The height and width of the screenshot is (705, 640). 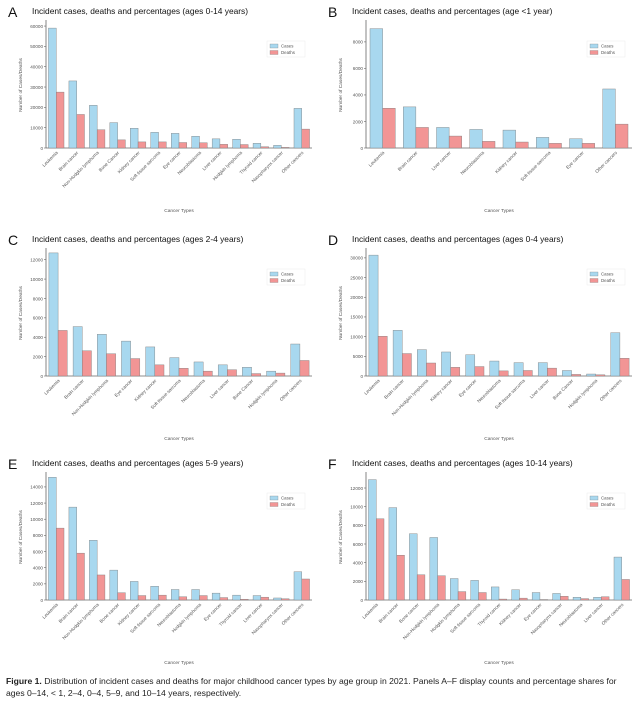 I want to click on legend-swatch-deaths, so click(x=274, y=52).